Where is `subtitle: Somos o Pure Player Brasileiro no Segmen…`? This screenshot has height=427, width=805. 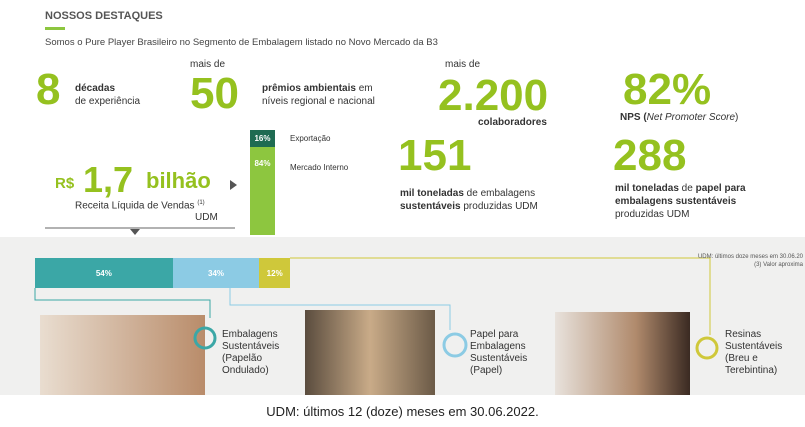 subtitle: Somos o Pure Player Brasileiro no Segmen… is located at coordinates (241, 42).